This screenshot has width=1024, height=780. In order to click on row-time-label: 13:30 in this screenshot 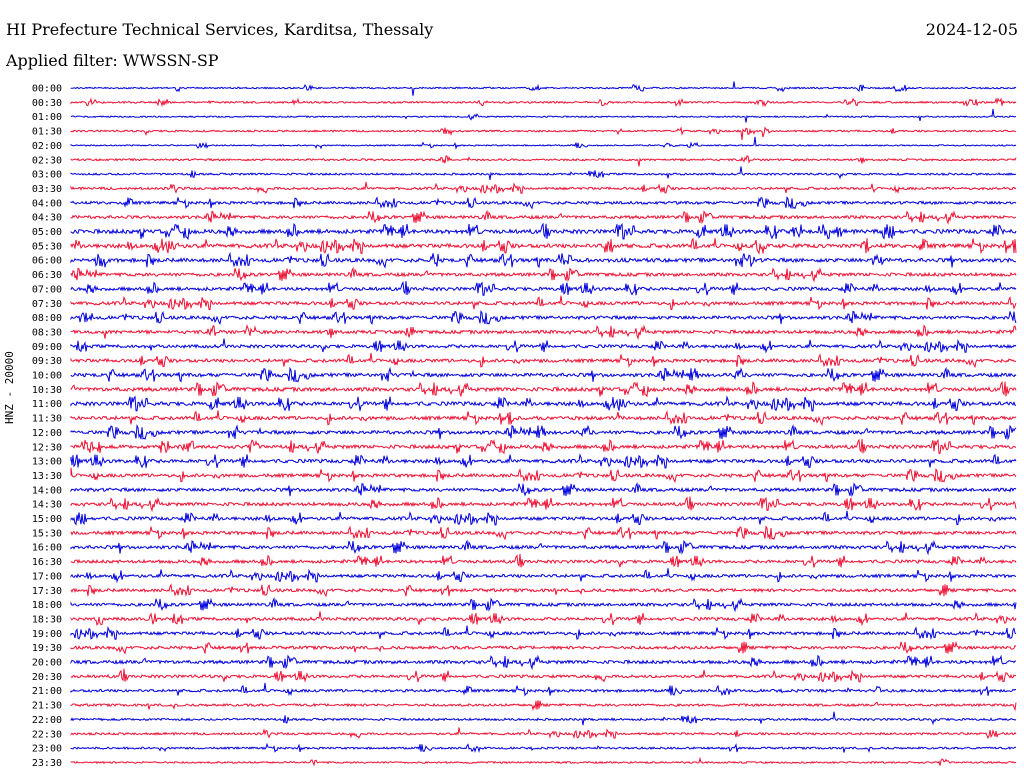, I will do `click(47, 476)`.